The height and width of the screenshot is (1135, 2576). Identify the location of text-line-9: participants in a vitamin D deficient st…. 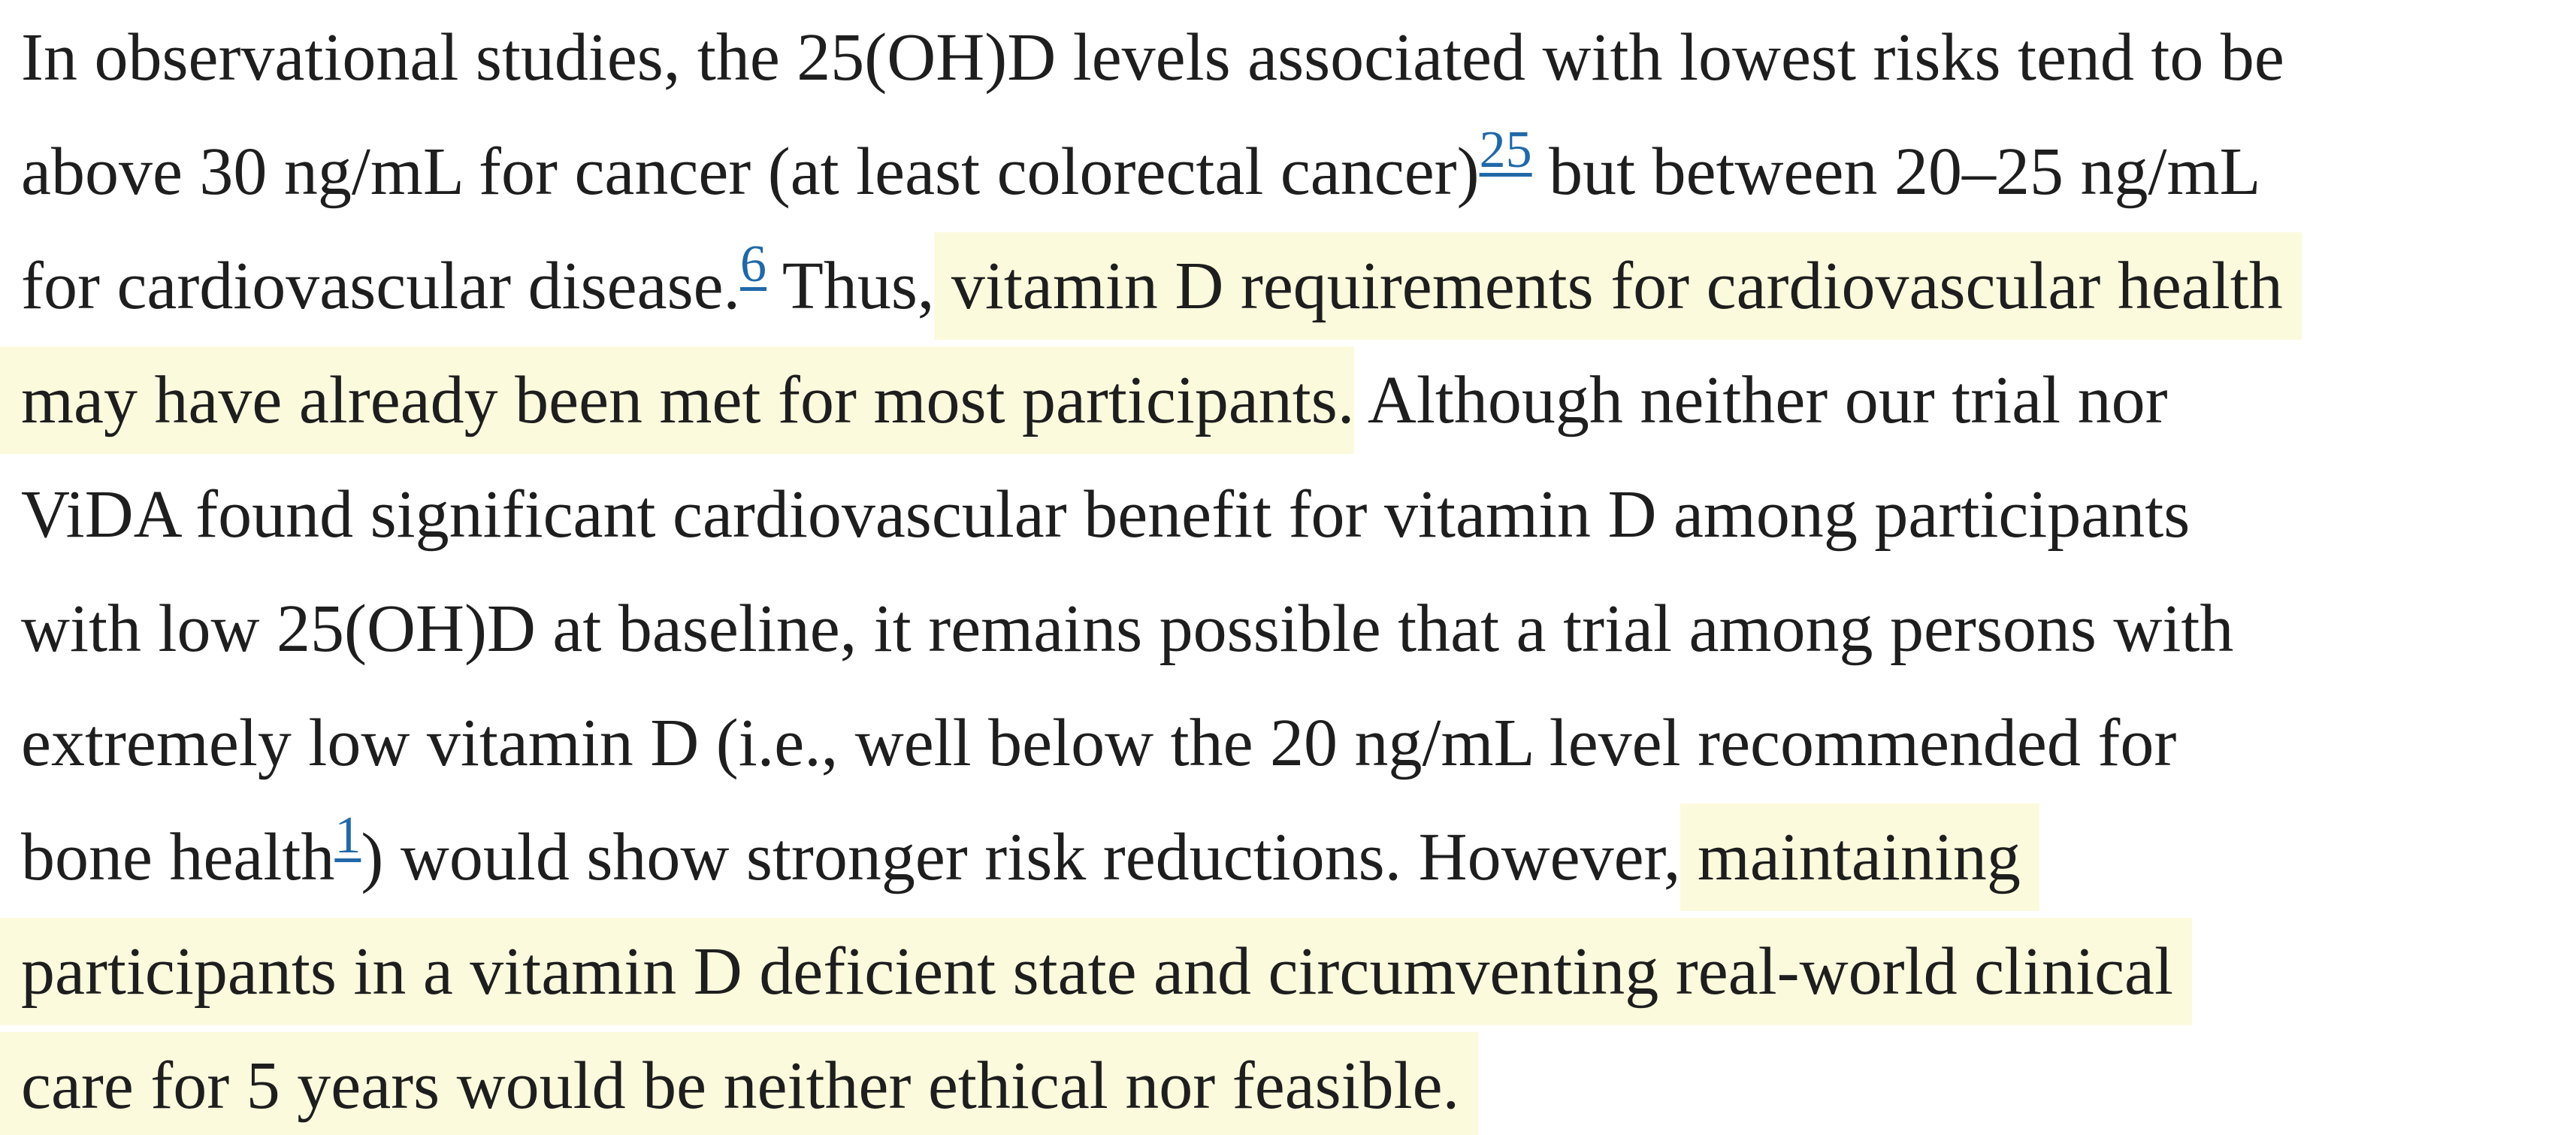
(1288, 972).